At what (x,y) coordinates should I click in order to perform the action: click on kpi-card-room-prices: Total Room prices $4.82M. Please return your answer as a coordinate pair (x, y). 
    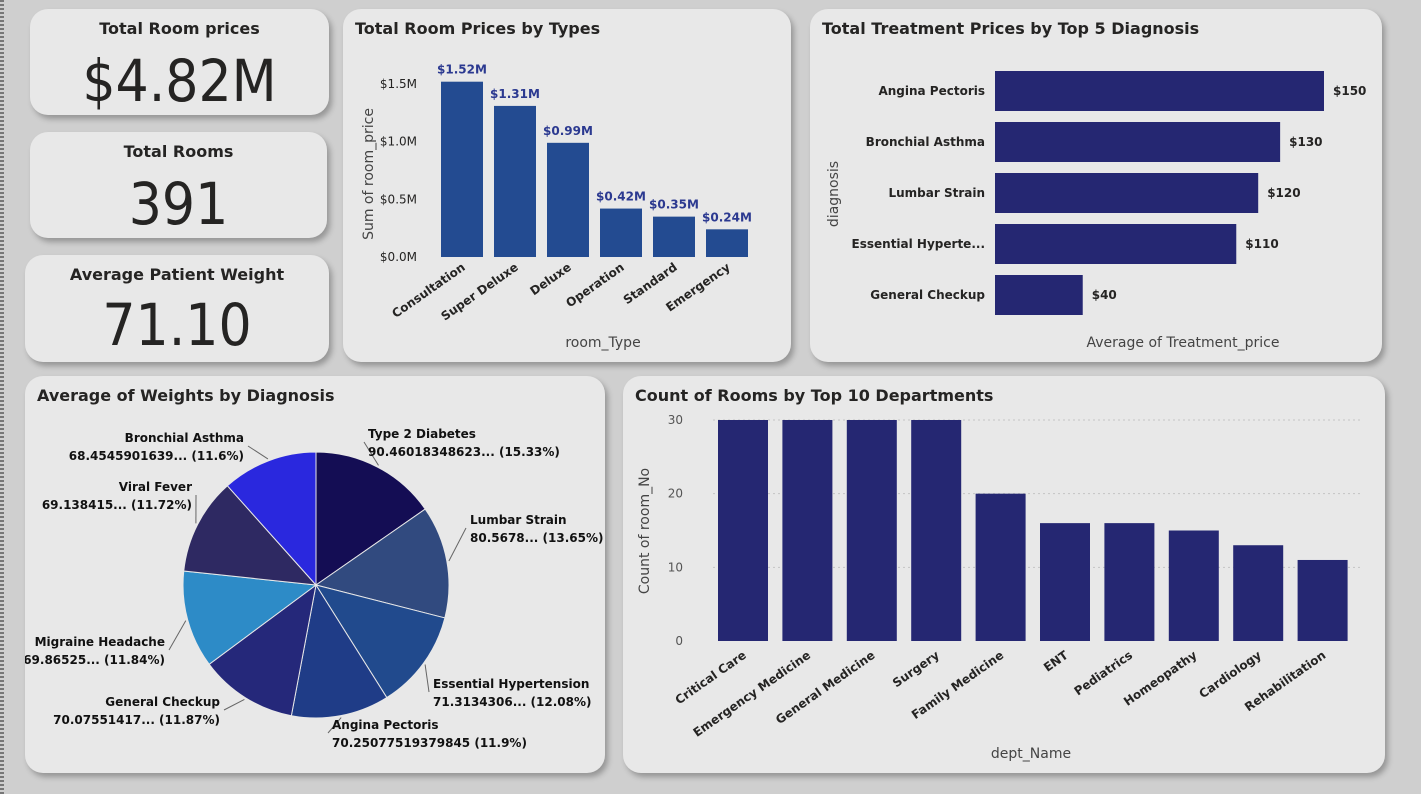
    Looking at the image, I should click on (179, 62).